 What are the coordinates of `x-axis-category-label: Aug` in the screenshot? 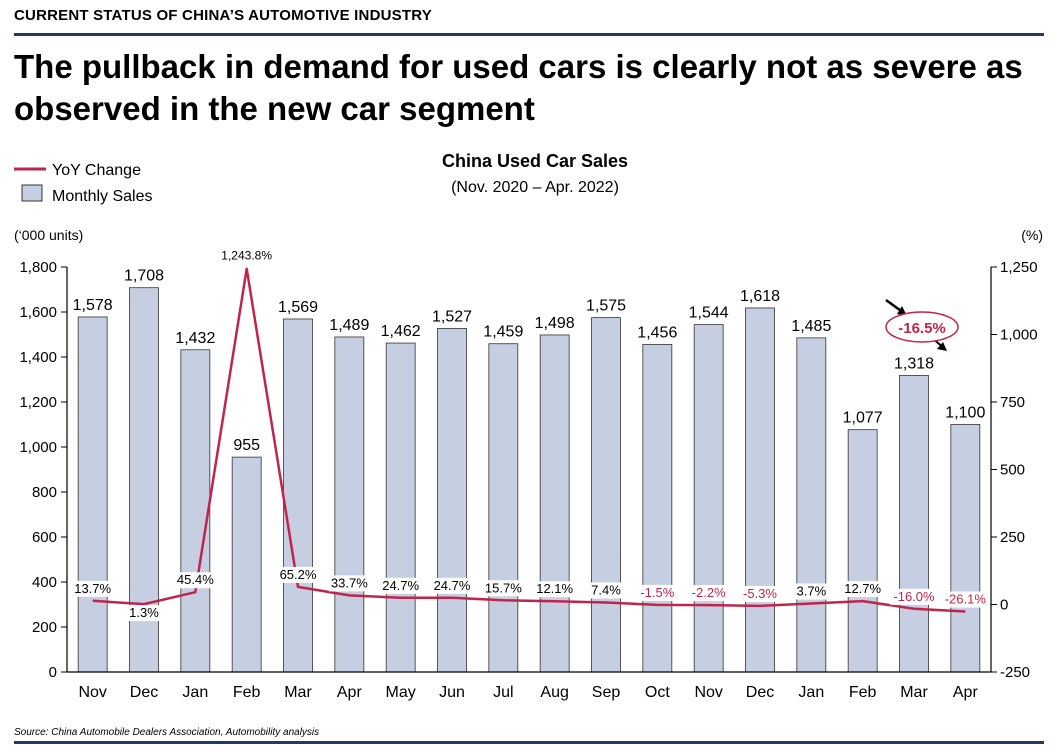 It's located at (554, 692).